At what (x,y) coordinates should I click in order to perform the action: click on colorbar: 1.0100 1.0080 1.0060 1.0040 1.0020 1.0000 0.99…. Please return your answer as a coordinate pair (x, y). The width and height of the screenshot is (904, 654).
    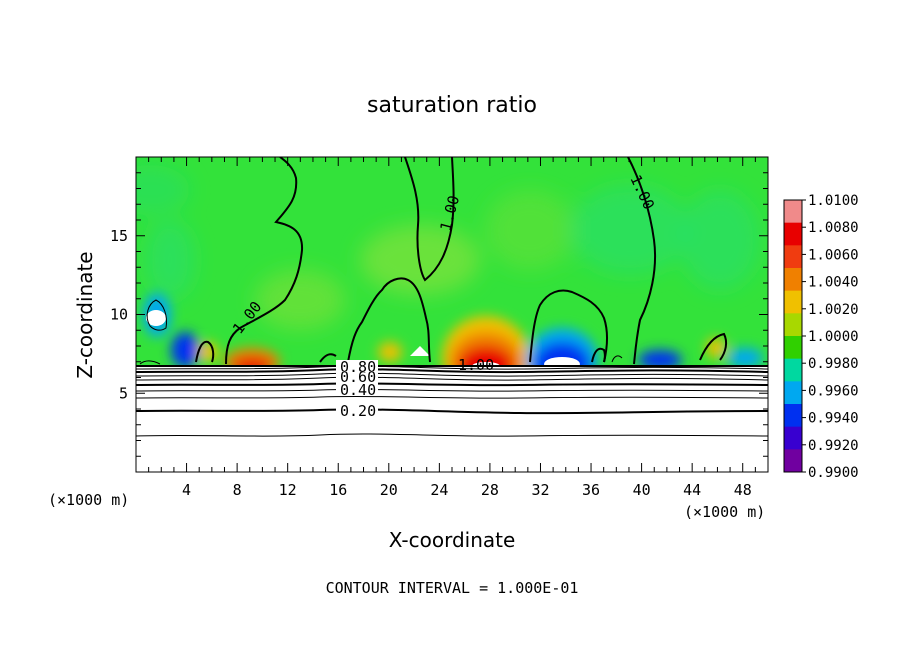
    Looking at the image, I should click on (821, 337).